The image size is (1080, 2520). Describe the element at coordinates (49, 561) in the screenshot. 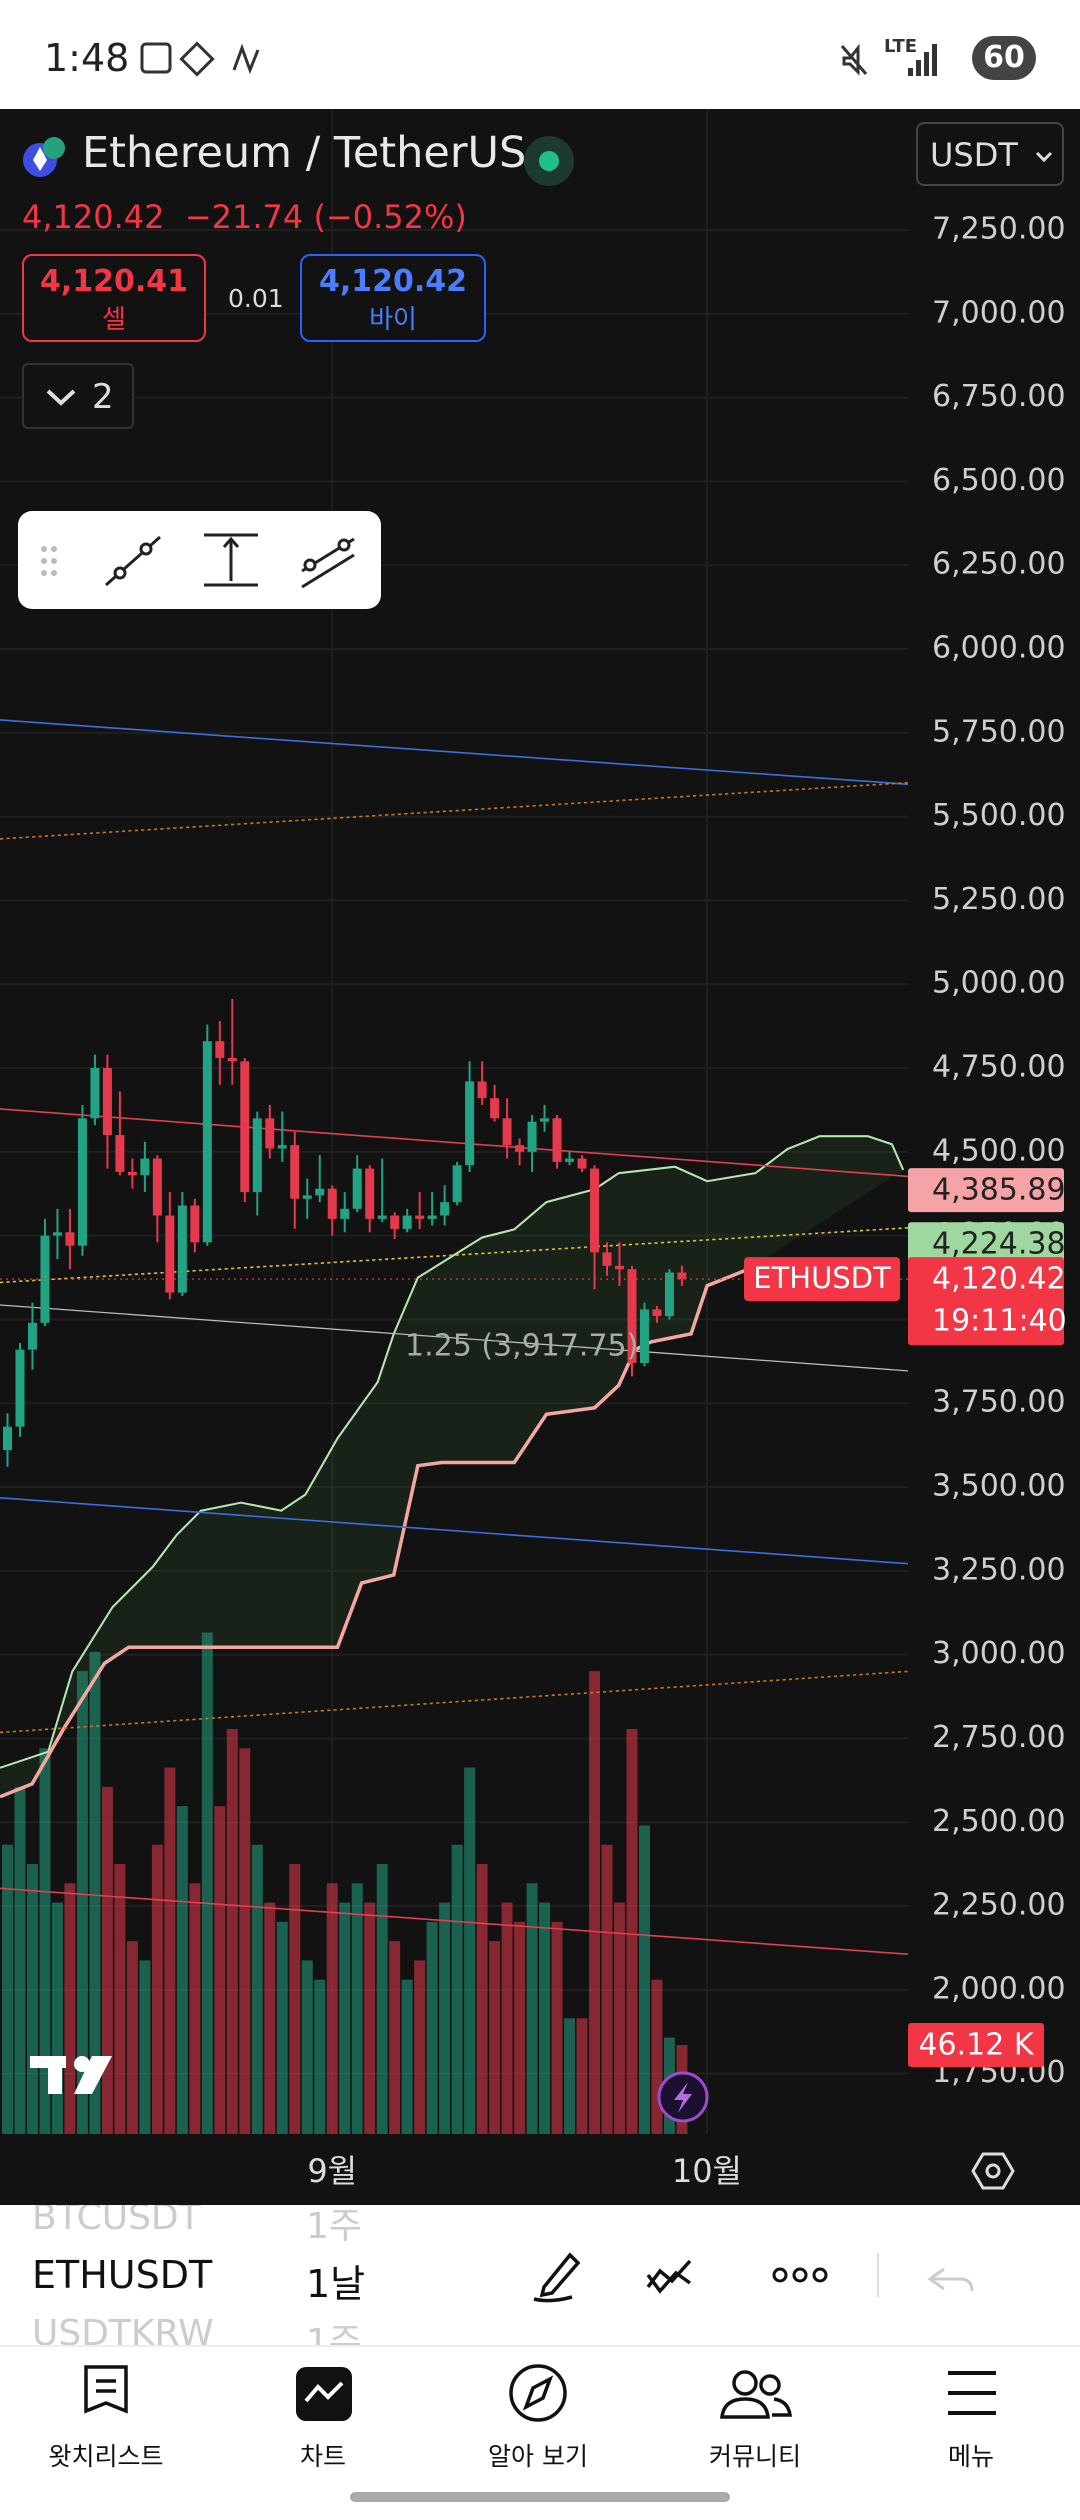

I see `drag-handle` at that location.